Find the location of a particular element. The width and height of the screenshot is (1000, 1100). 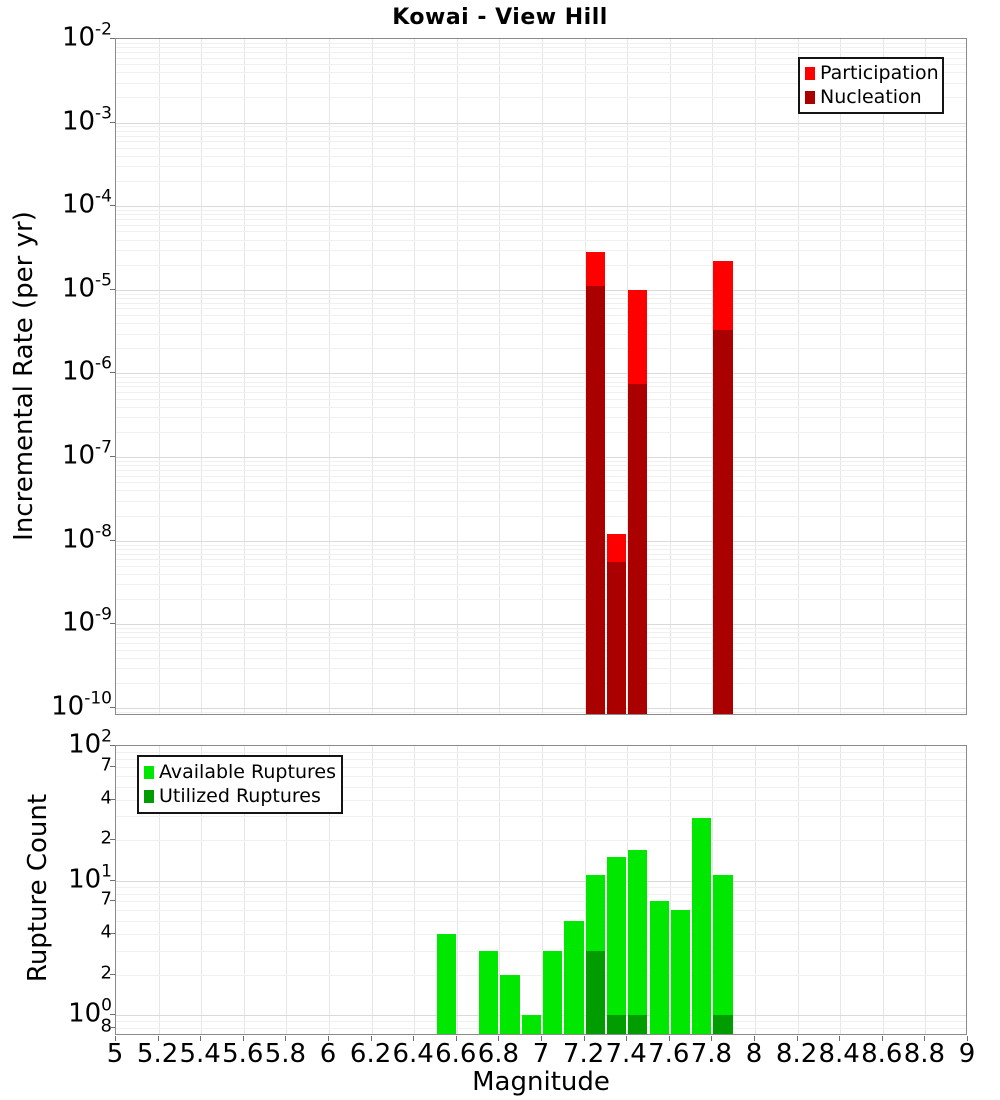

y-tick-label: 10⁰ is located at coordinates (90, 1012).